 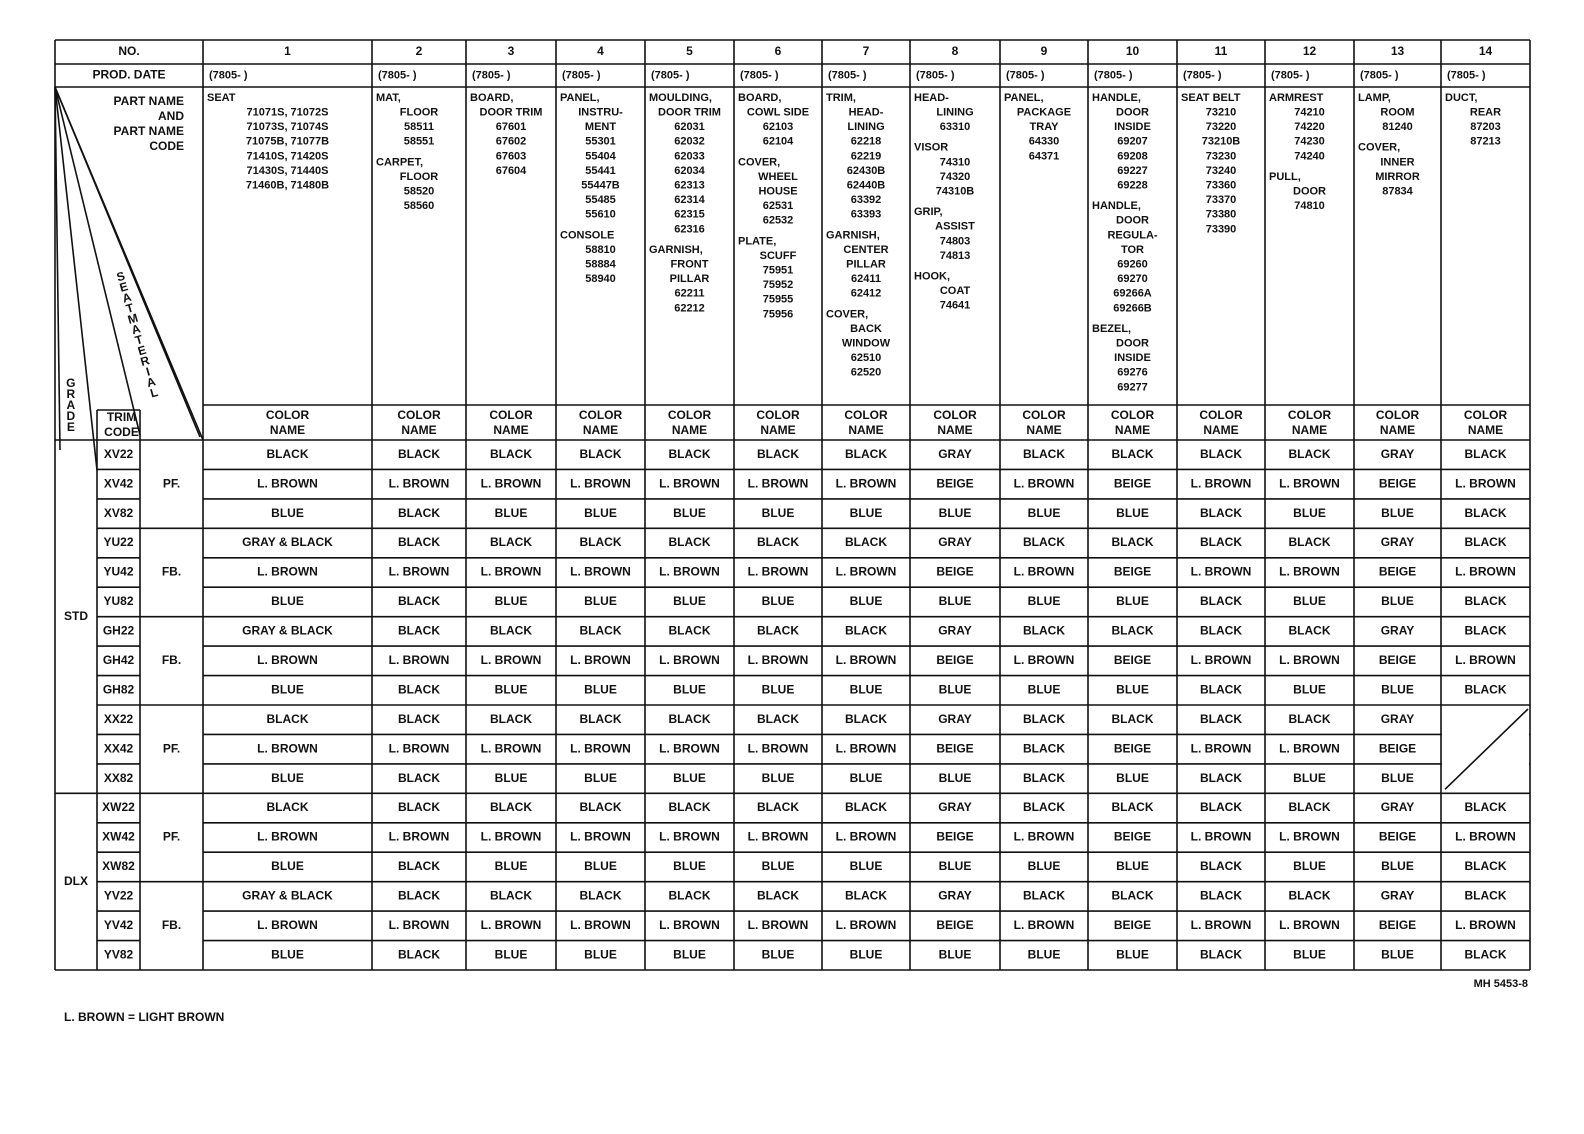 I want to click on part-text: COVER,, so click(x=759, y=162).